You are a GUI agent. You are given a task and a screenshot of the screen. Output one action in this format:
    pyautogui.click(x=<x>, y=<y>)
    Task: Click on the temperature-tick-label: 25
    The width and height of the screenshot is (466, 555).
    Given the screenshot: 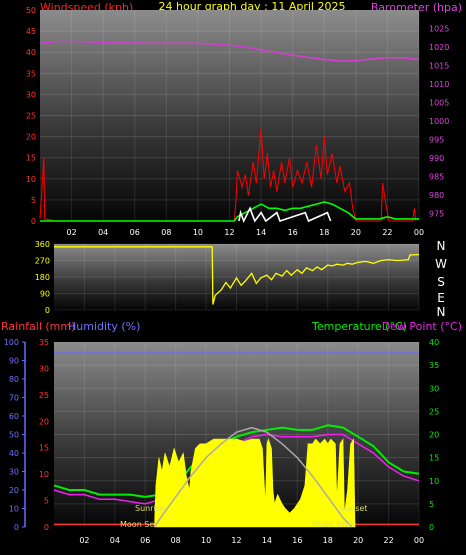 What is the action you would take?
    pyautogui.click(x=434, y=411)
    